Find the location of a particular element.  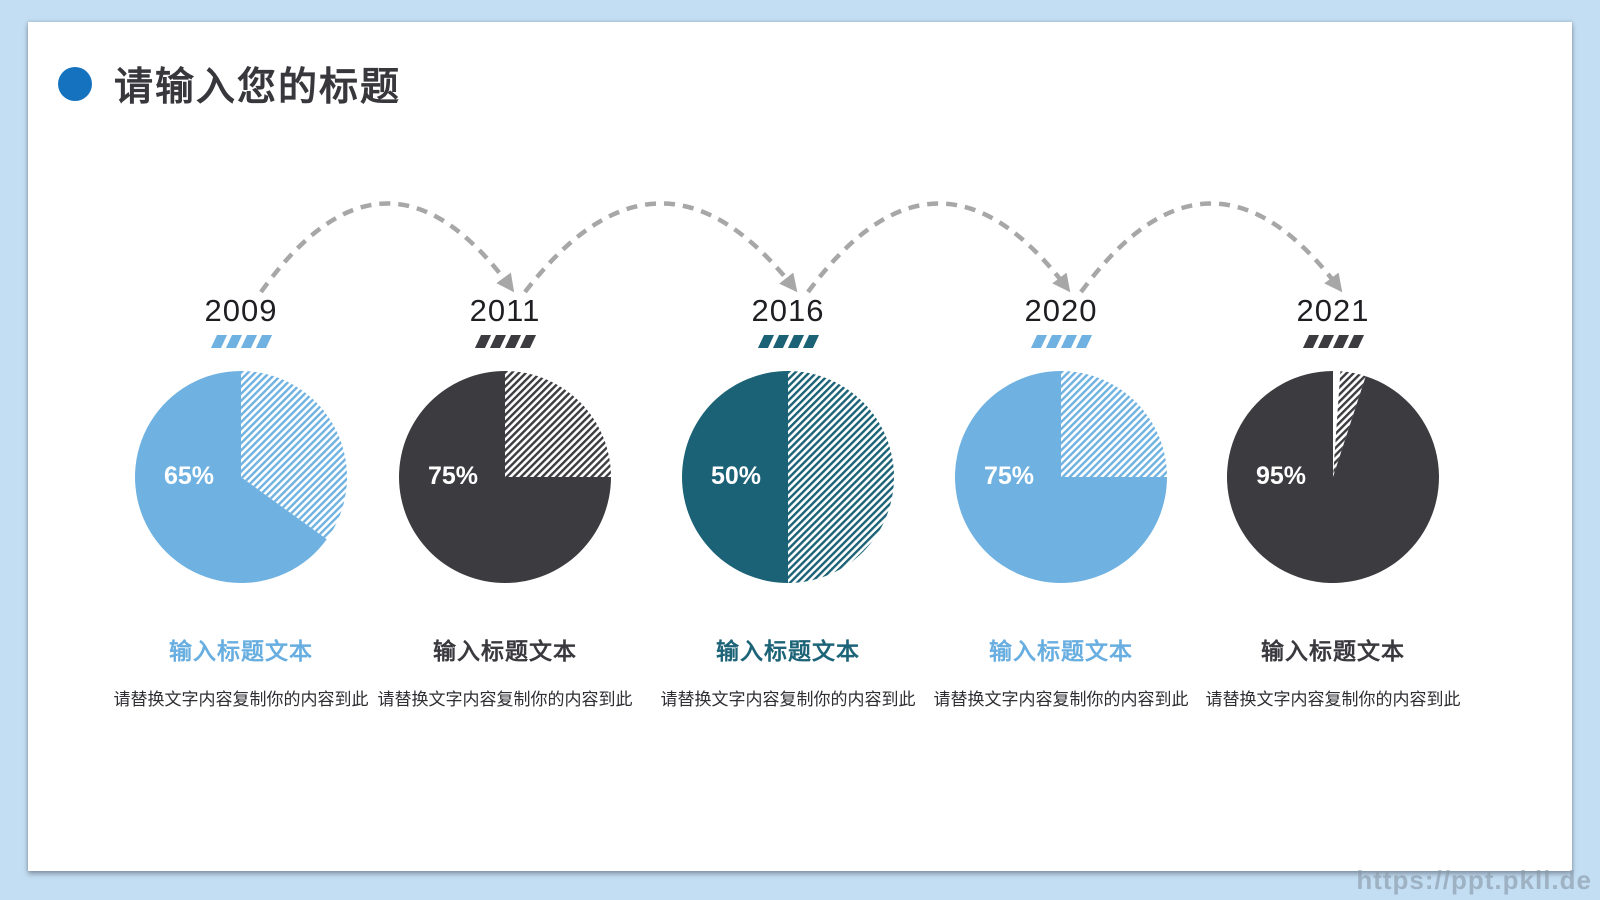

pie-percent-label: 65% is located at coordinates (189, 476).